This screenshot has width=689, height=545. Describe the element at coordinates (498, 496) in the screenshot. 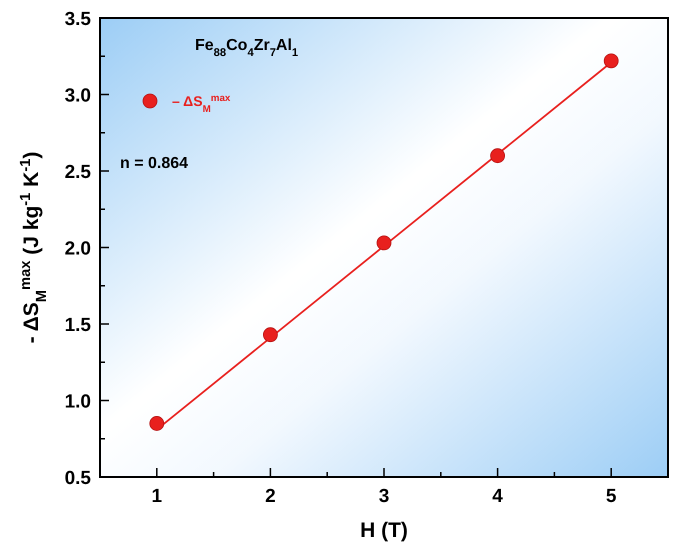

I see `x-tick-label: 4` at that location.